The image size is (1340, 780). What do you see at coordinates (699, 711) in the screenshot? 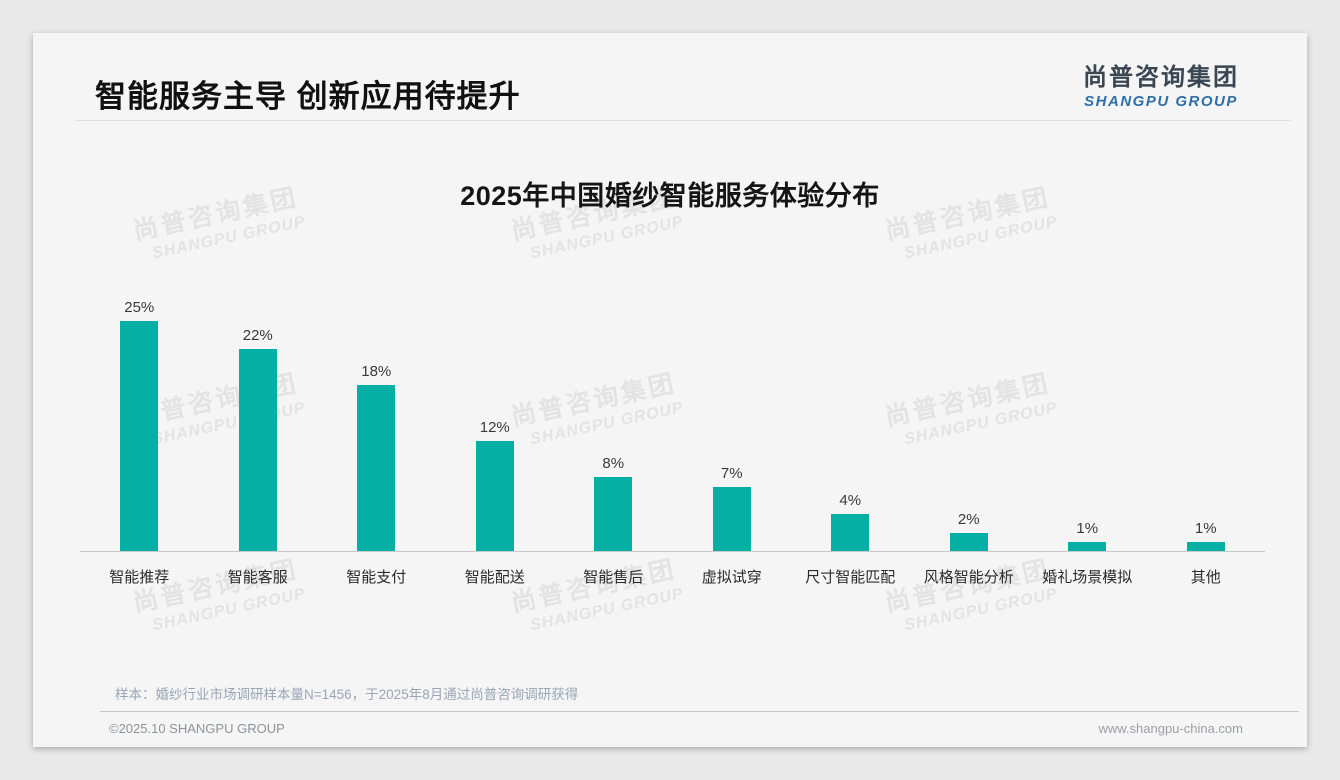
I see `footer-divider` at bounding box center [699, 711].